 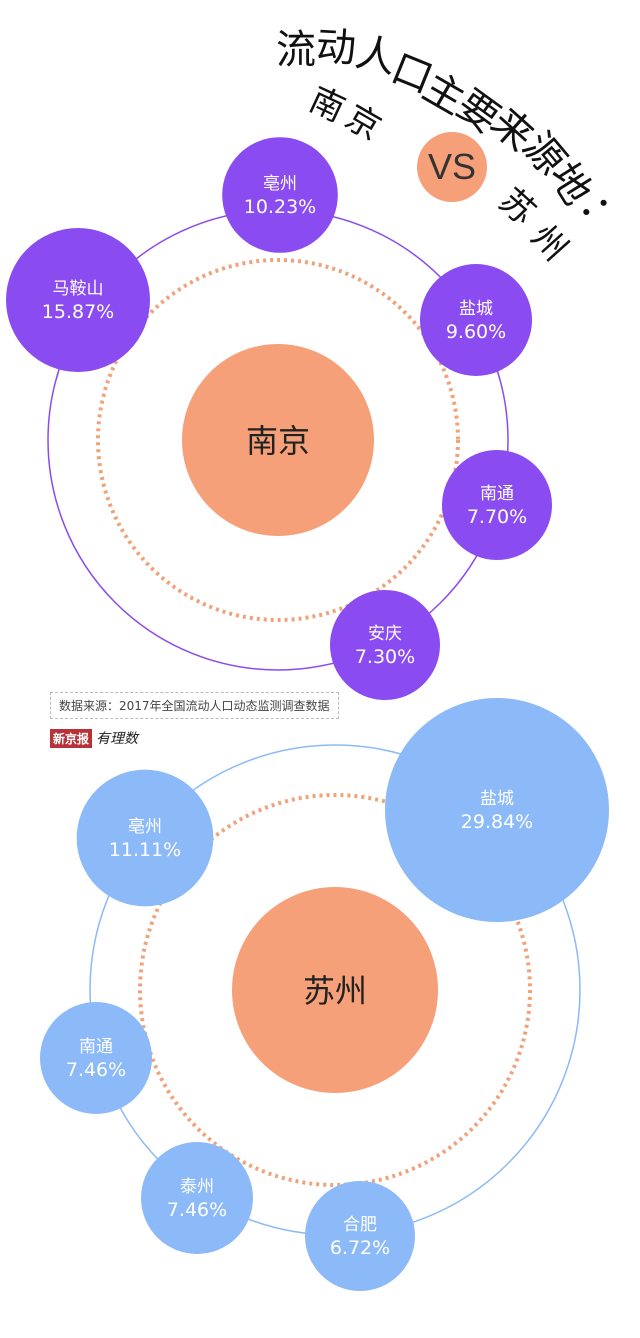 I want to click on center-label: 南京, so click(x=278, y=441).